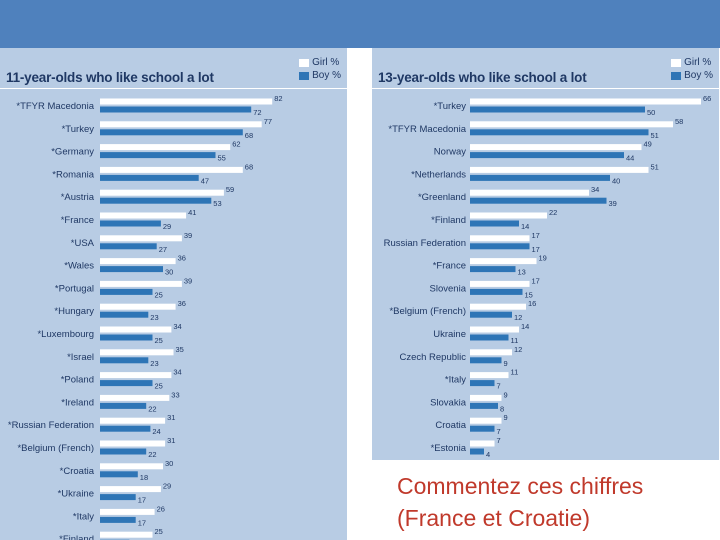 The width and height of the screenshot is (720, 540). What do you see at coordinates (78, 129) in the screenshot?
I see `category-label: *Turkey` at bounding box center [78, 129].